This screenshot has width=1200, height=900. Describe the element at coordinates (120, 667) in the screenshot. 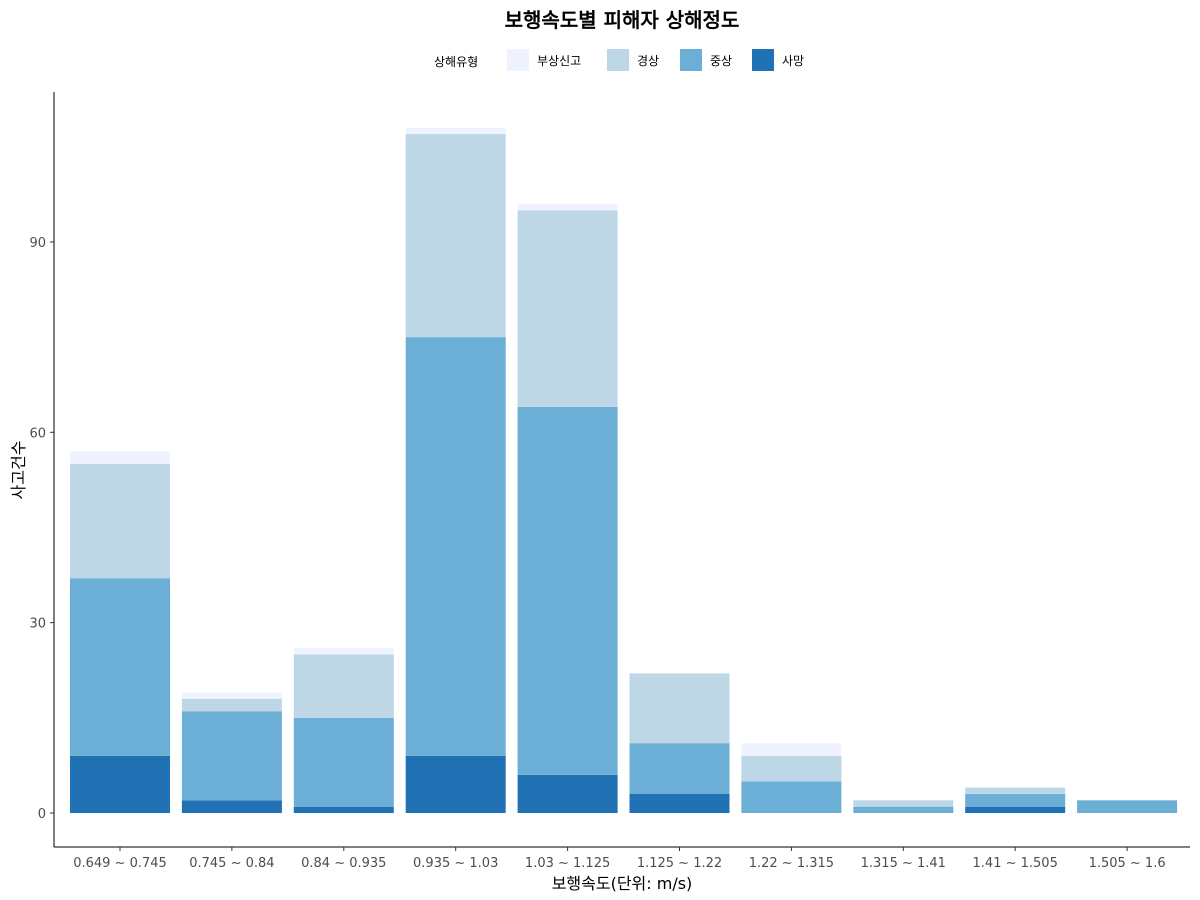

I see `bar-segment-1-s2` at that location.